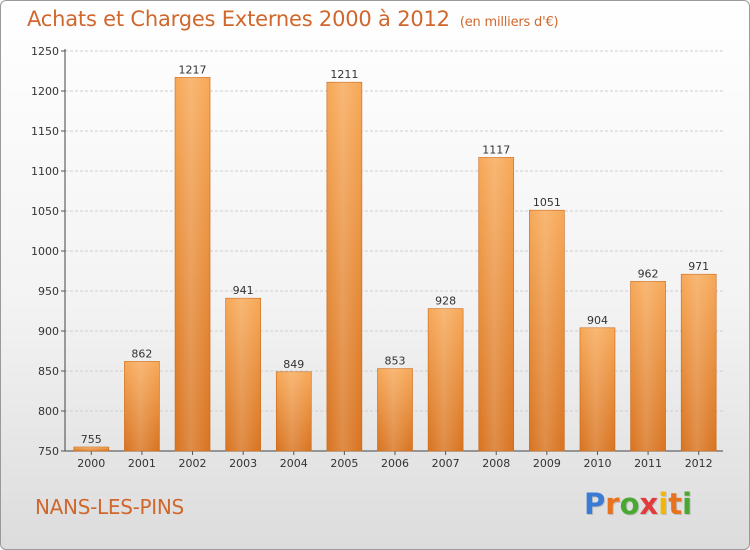  What do you see at coordinates (395, 463) in the screenshot?
I see `x-tick-label: 2006` at bounding box center [395, 463].